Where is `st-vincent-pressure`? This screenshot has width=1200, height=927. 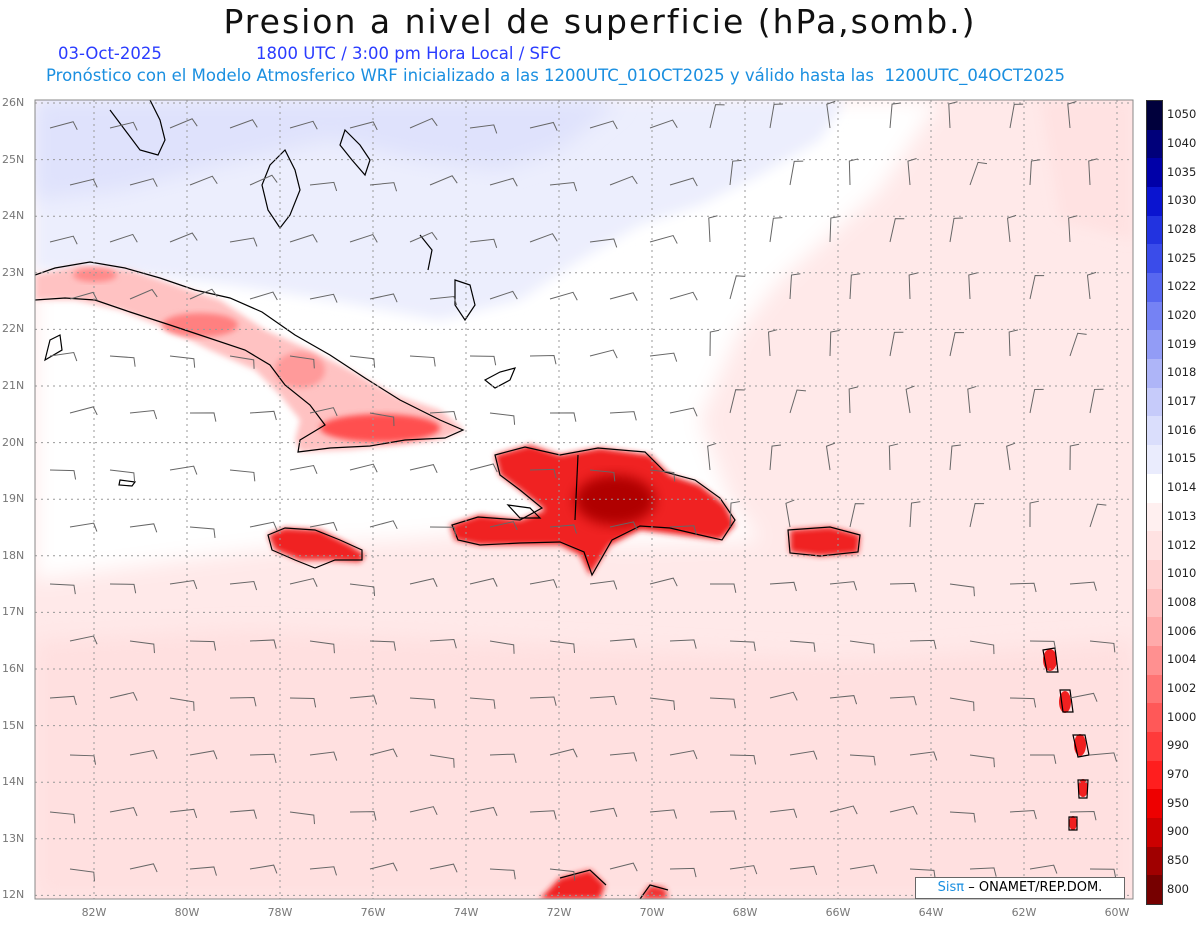
st-vincent-pressure is located at coordinates (1083, 788).